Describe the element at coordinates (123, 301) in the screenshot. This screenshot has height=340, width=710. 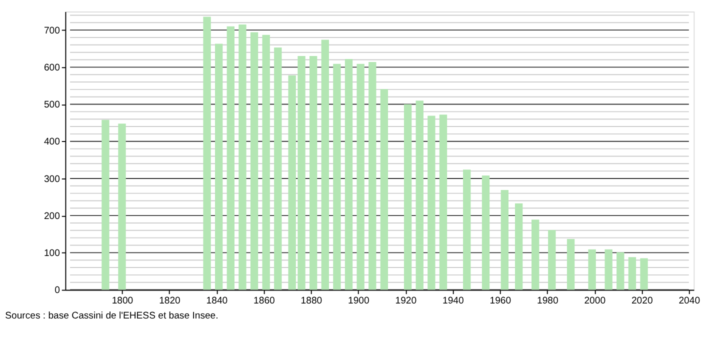
I see `x-tick-label: 1800` at that location.